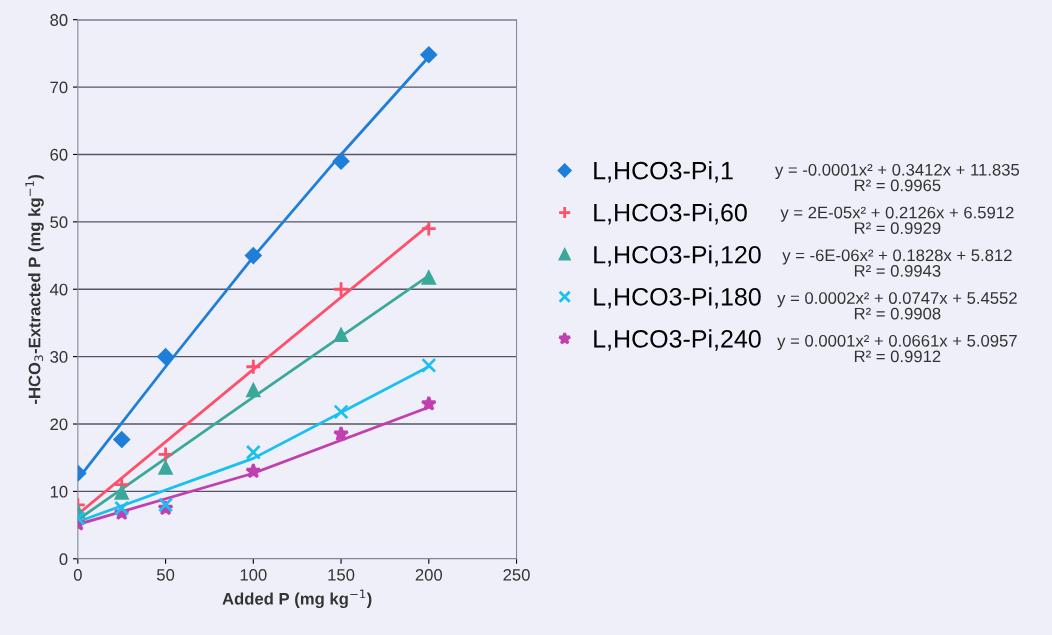 This screenshot has width=1052, height=635. I want to click on y-tick-label: 50, so click(59, 222).